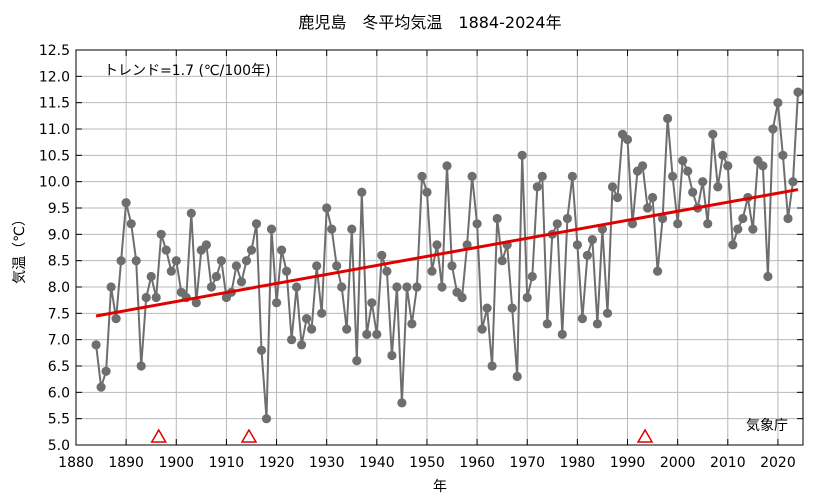  What do you see at coordinates (377, 463) in the screenshot?
I see `x-tick-label: 1940` at bounding box center [377, 463].